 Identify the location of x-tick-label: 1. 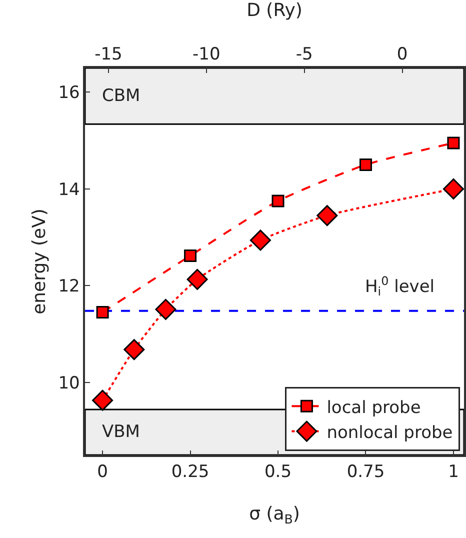
(453, 472).